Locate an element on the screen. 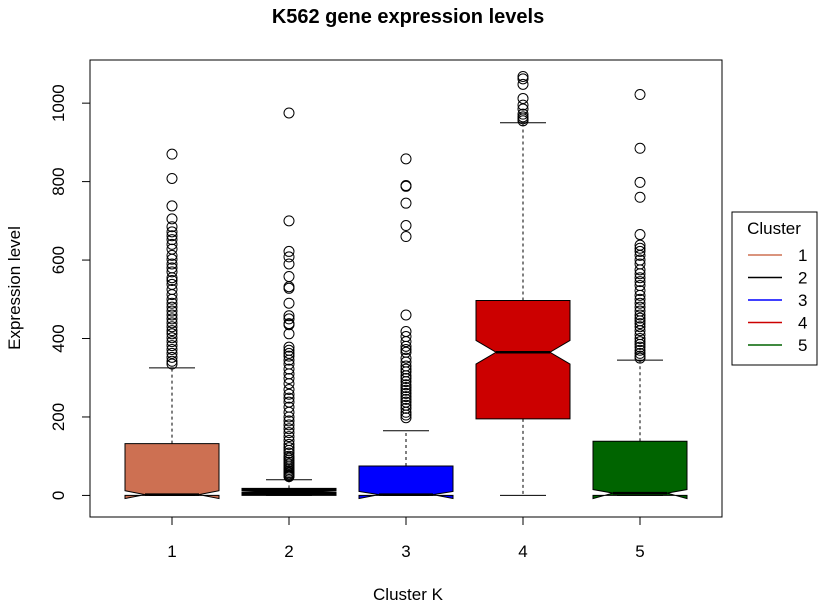 The image size is (822, 606). y-tick-label: 800 is located at coordinates (58, 181).